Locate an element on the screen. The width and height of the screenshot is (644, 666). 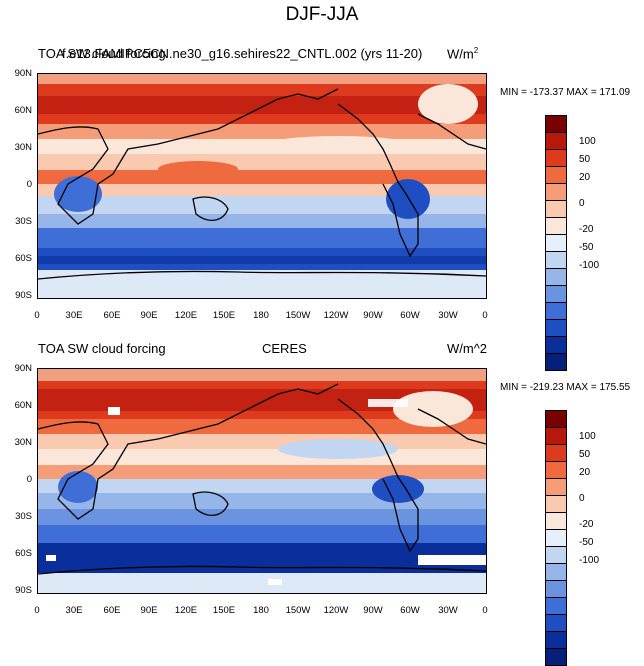
center-string: CERES is located at coordinates (284, 348).